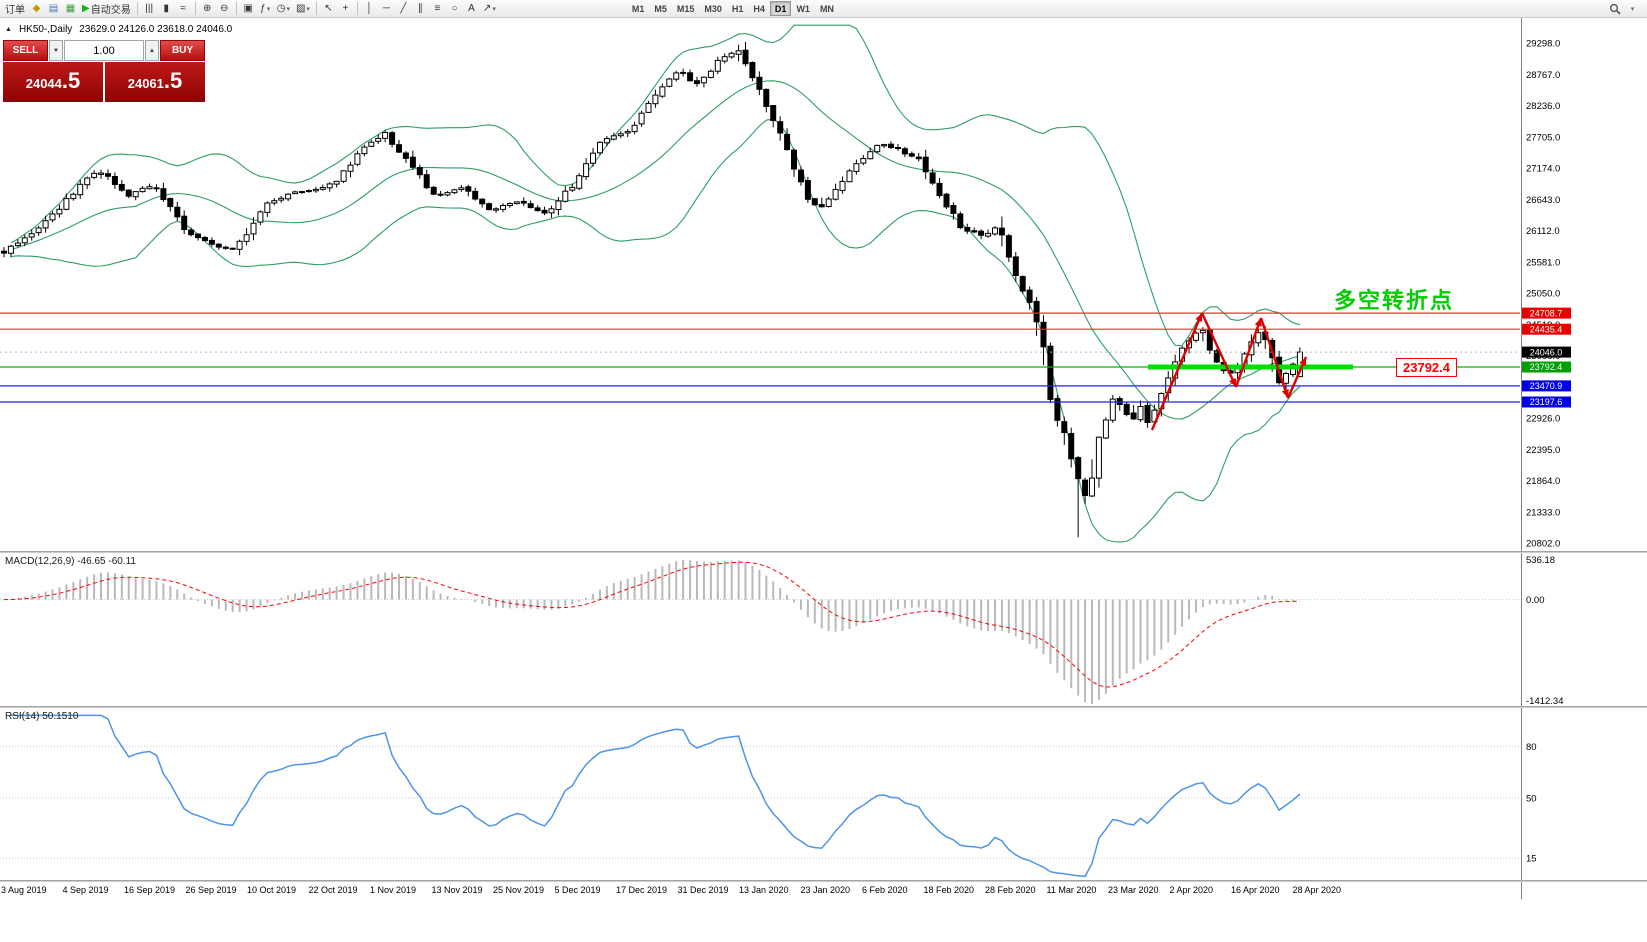 Image resolution: width=1647 pixels, height=942 pixels. What do you see at coordinates (1546, 313) in the screenshot?
I see `price-tag-text: 24708.7` at bounding box center [1546, 313].